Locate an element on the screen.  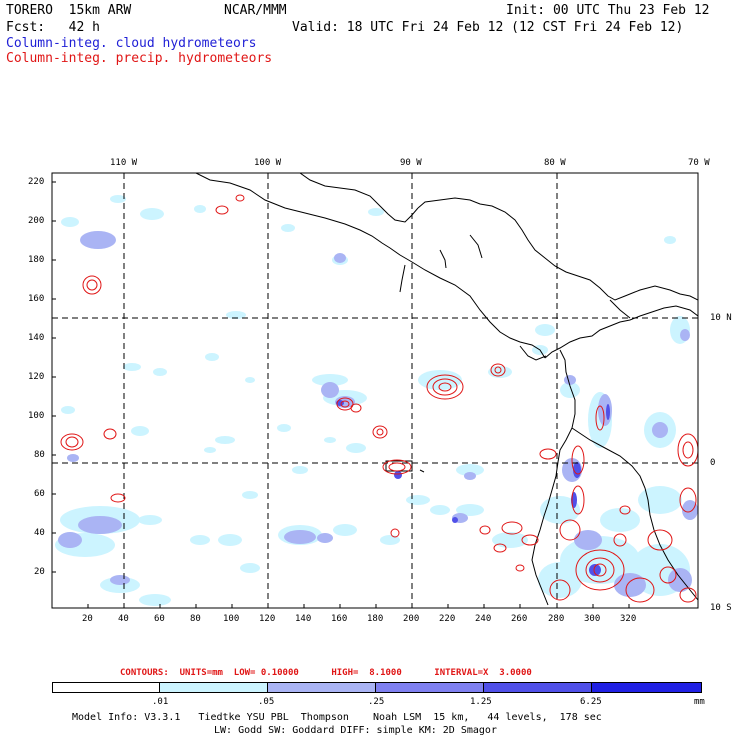
lon-label-90w: 90 W is located at coordinates (411, 163).